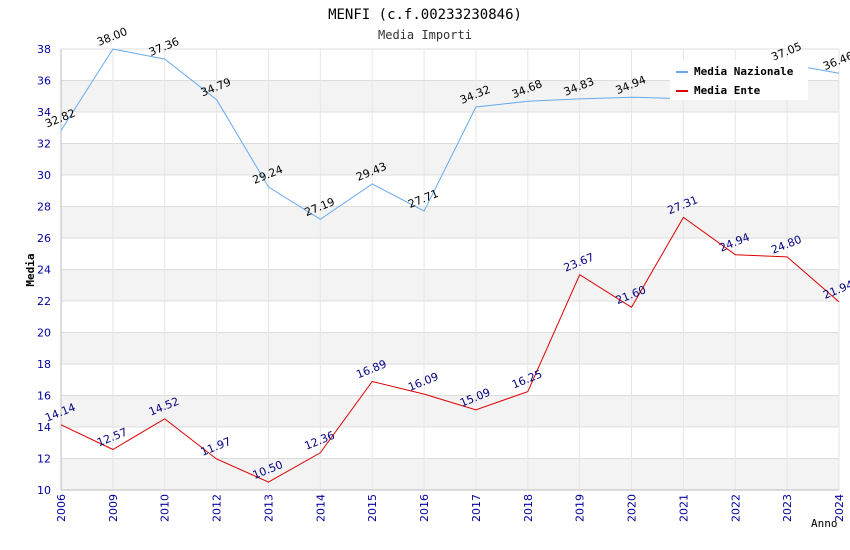 This screenshot has width=850, height=550. I want to click on data-label: 36.46, so click(835, 61).